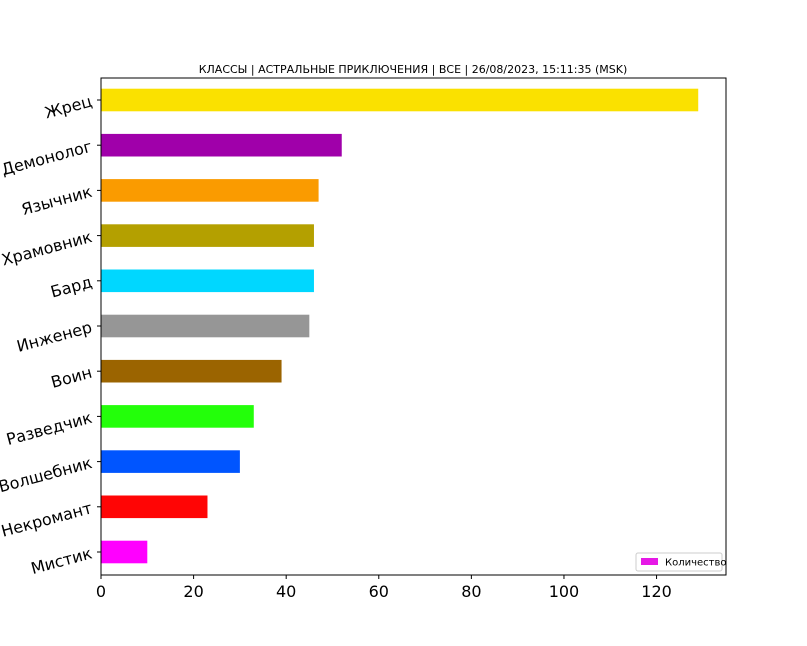  I want to click on x-tick-label: 40, so click(286, 591).